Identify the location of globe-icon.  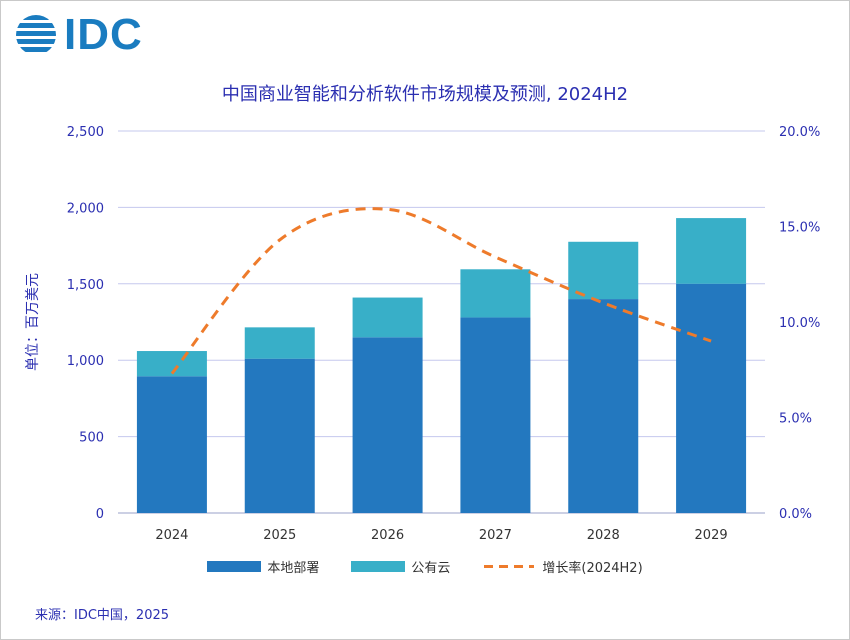
(36, 33).